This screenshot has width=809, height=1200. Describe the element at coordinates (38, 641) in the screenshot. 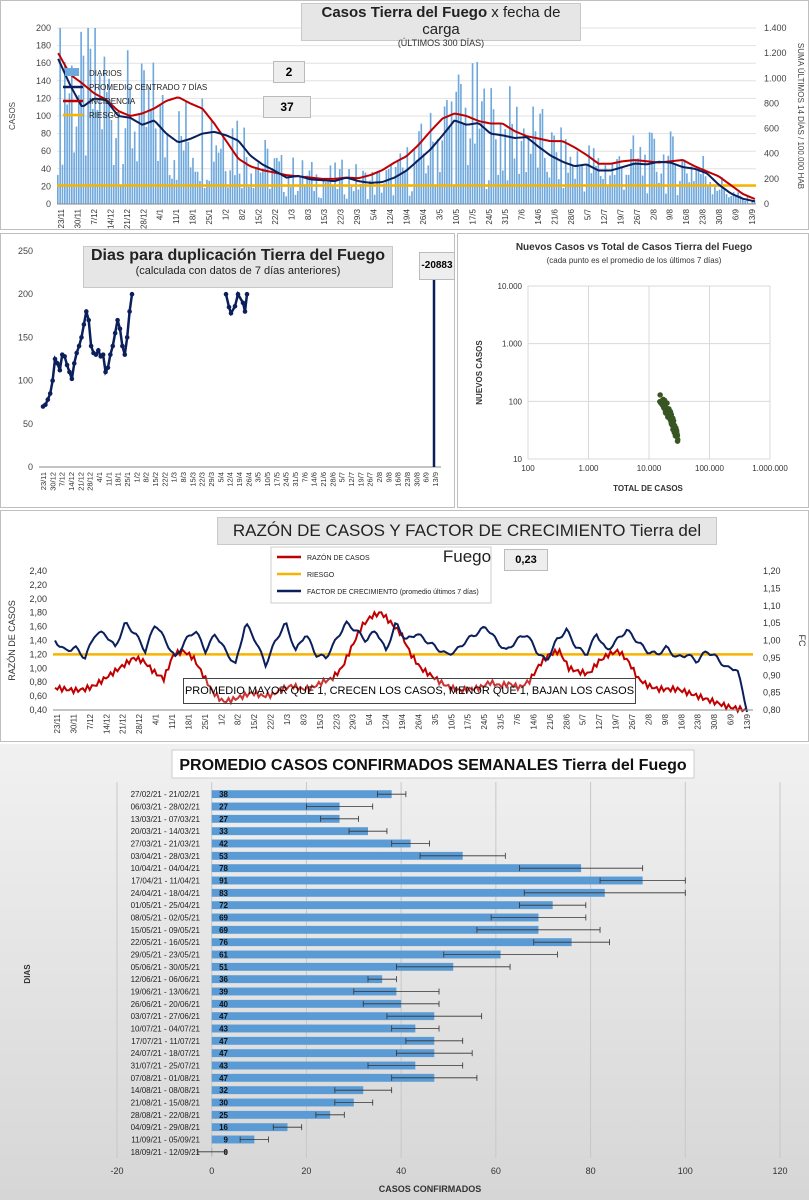

I see `y-tick-label: 1,40` at that location.